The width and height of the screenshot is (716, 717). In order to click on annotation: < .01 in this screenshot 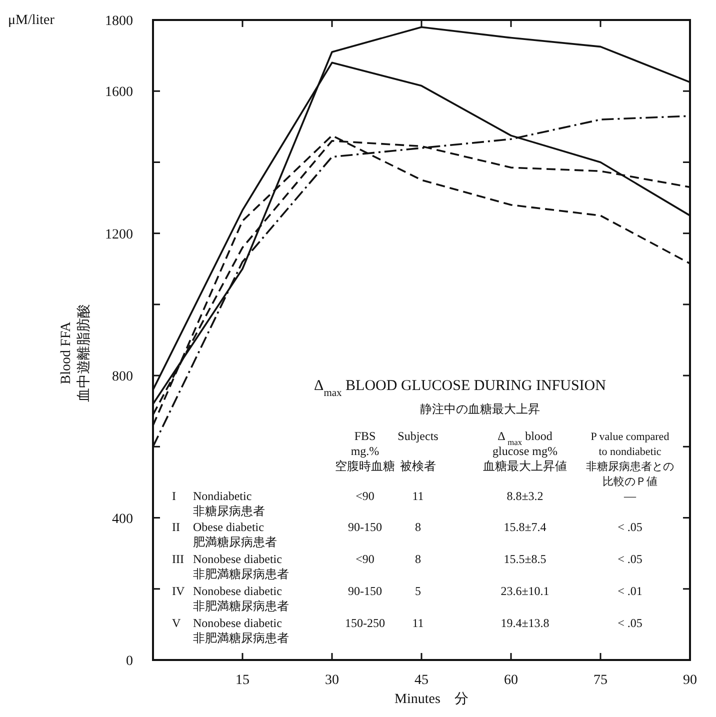, I will do `click(630, 591)`.